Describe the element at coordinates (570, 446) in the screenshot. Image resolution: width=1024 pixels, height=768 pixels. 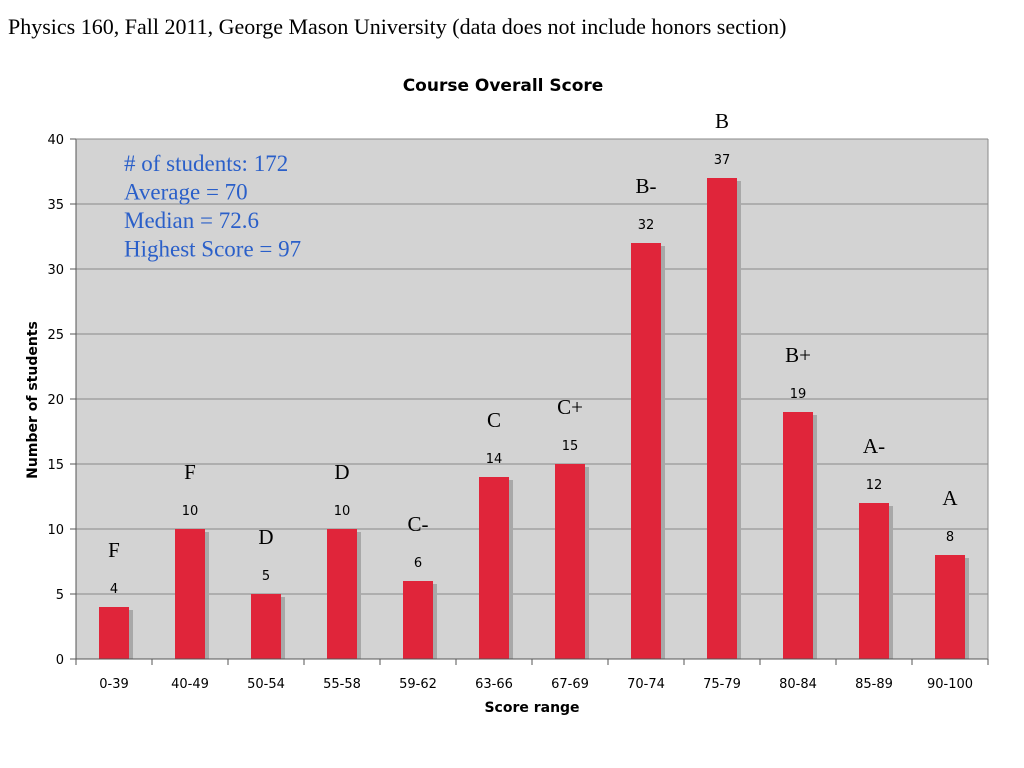
I see `data-label: 15` at that location.